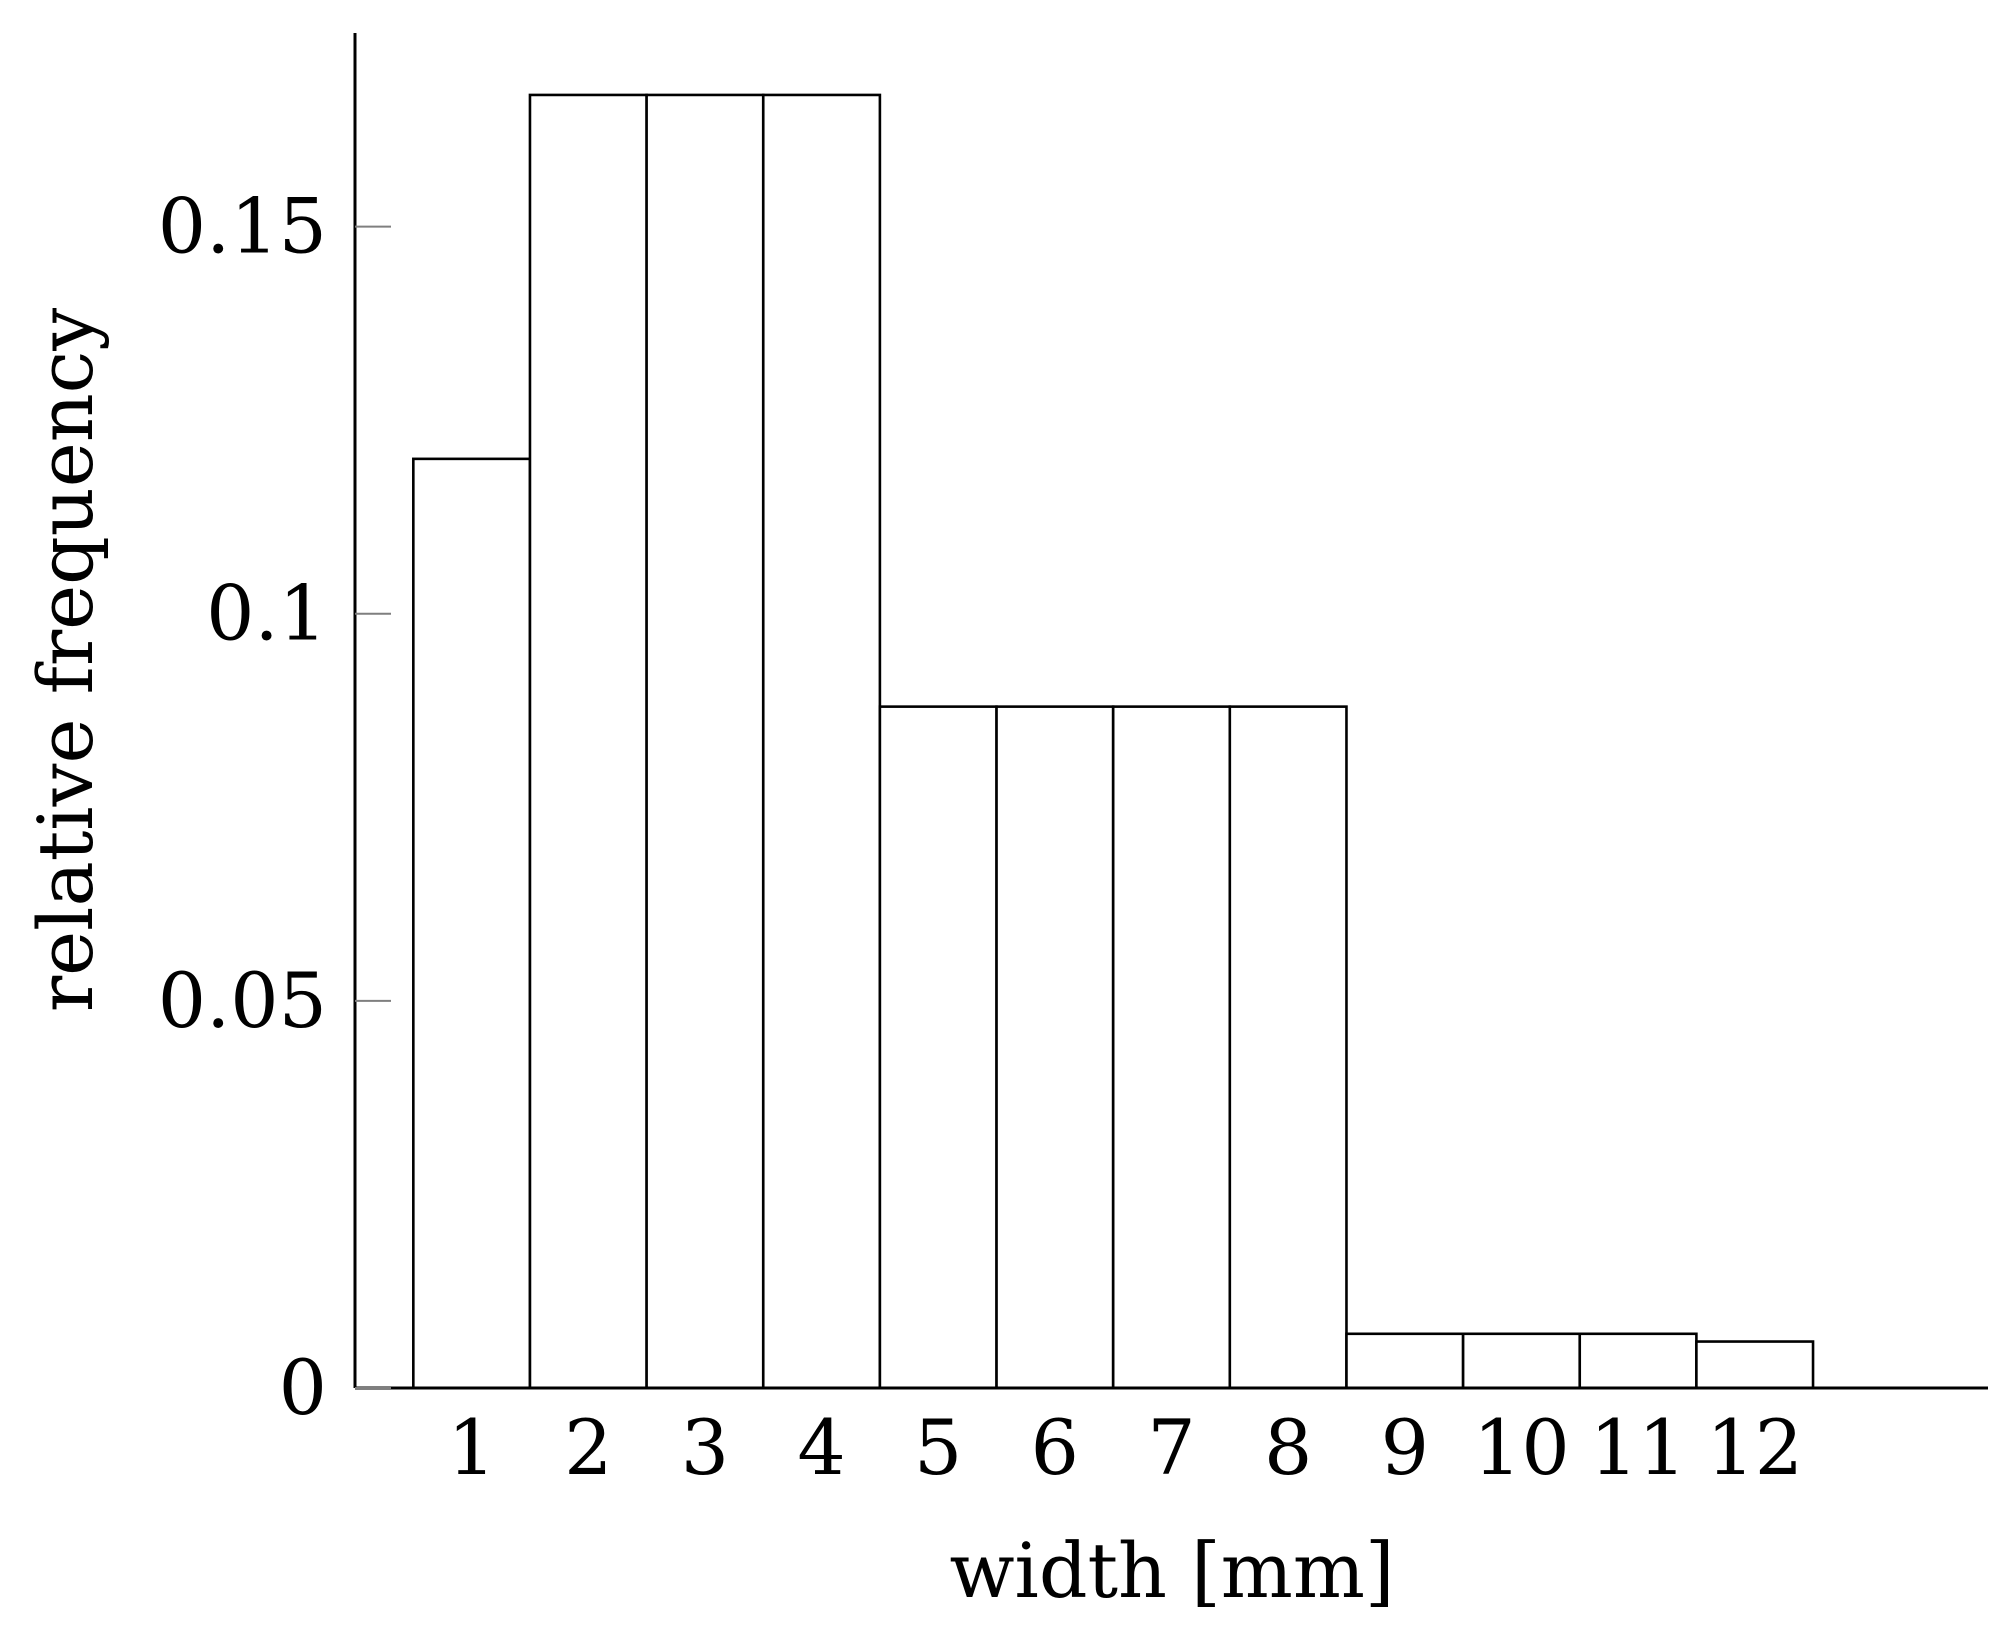 This screenshot has width=2001, height=1636. I want to click on x-tick-label: 6, so click(1055, 1447).